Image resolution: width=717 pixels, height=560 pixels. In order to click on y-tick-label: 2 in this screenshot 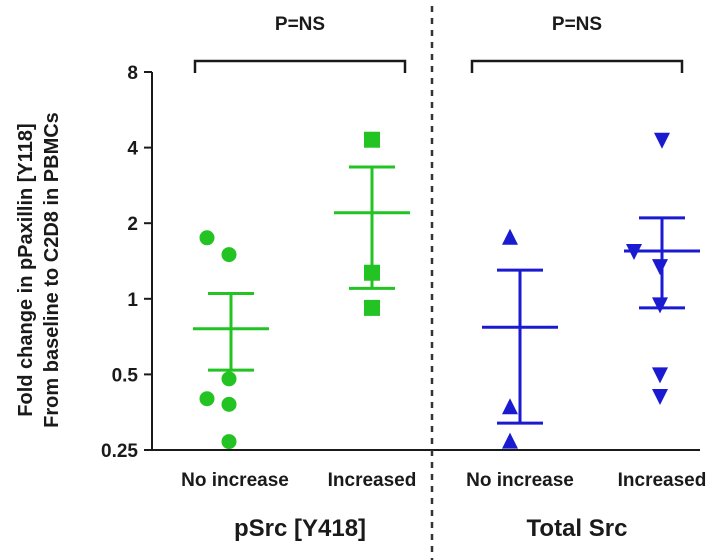, I will do `click(132, 224)`.